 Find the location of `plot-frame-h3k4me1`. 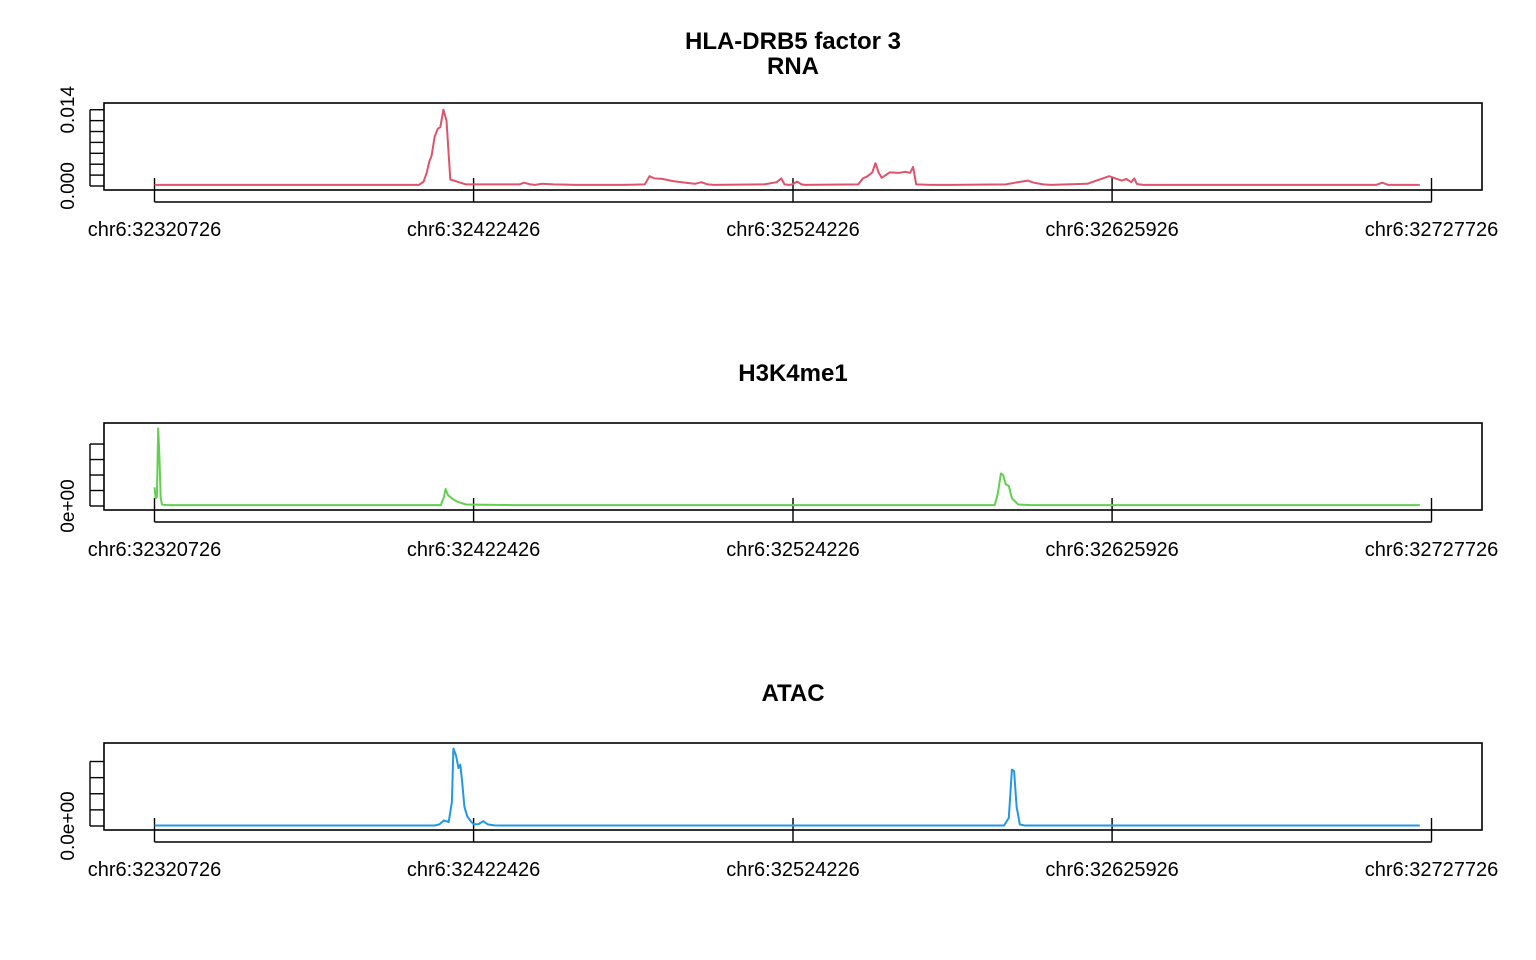

plot-frame-h3k4me1 is located at coordinates (793, 466).